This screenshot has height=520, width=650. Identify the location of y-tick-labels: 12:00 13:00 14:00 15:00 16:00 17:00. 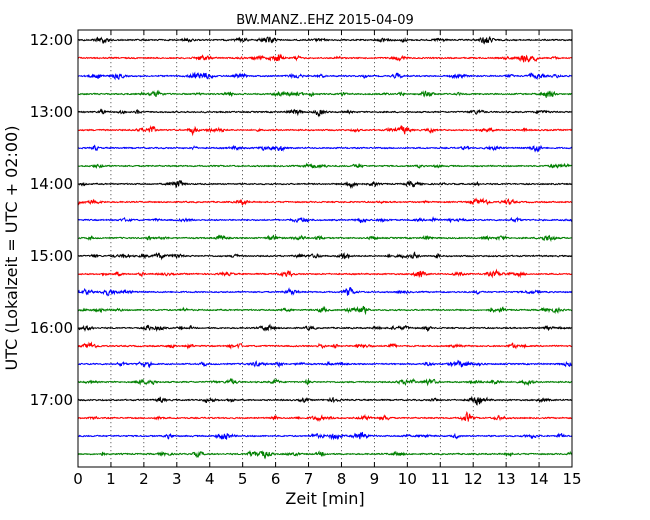
(51, 220).